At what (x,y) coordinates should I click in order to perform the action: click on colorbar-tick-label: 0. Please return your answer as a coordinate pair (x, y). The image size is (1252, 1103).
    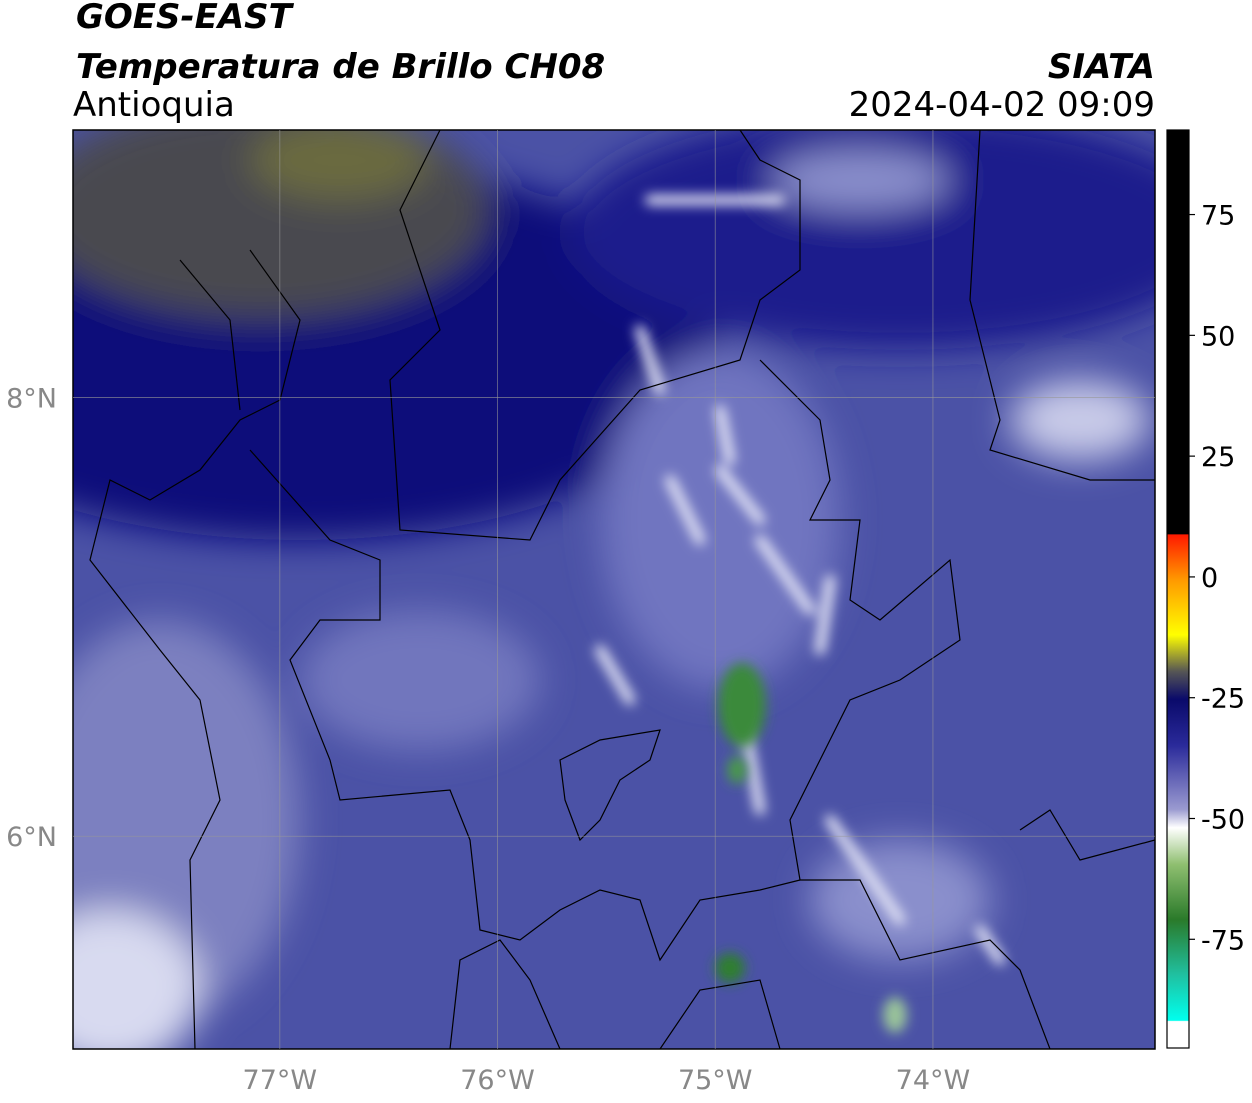
    Looking at the image, I should click on (1209, 578).